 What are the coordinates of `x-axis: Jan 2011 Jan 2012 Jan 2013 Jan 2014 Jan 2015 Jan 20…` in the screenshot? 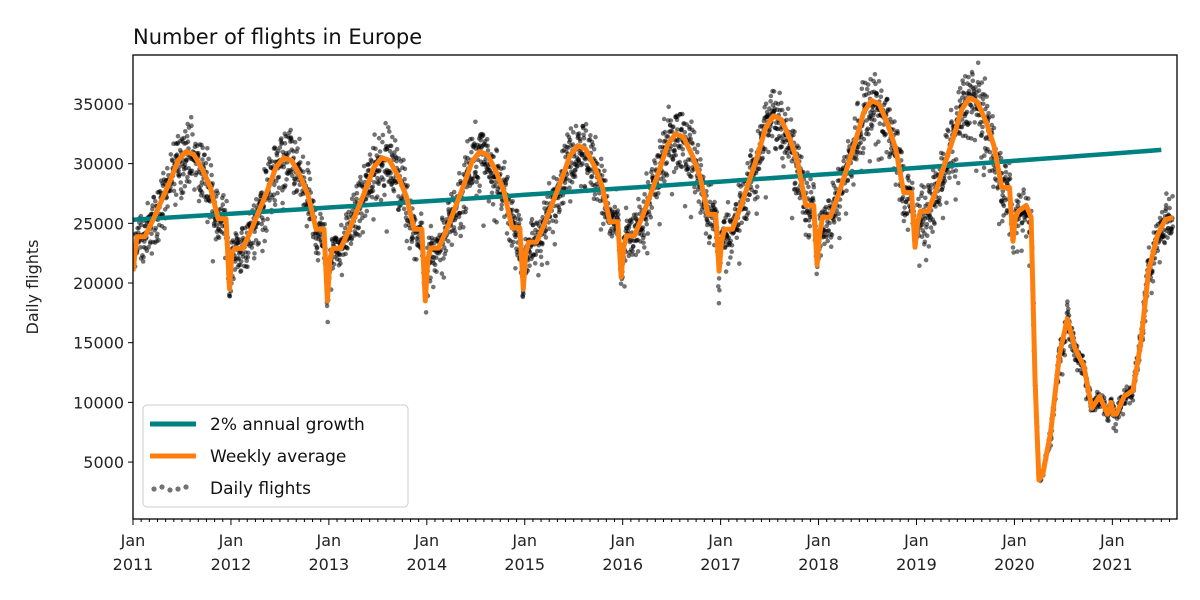 It's located at (641, 546).